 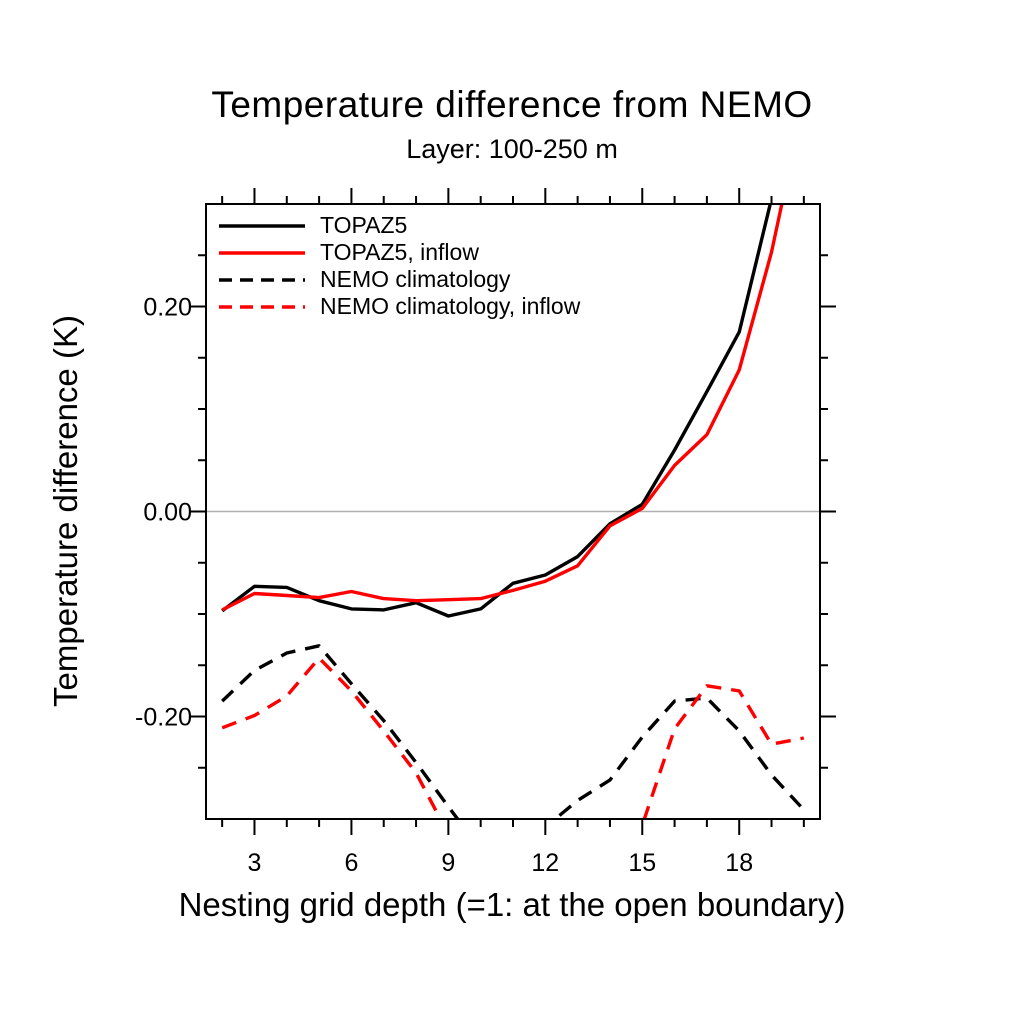 I want to click on x-tick-label: 6, so click(x=351, y=863).